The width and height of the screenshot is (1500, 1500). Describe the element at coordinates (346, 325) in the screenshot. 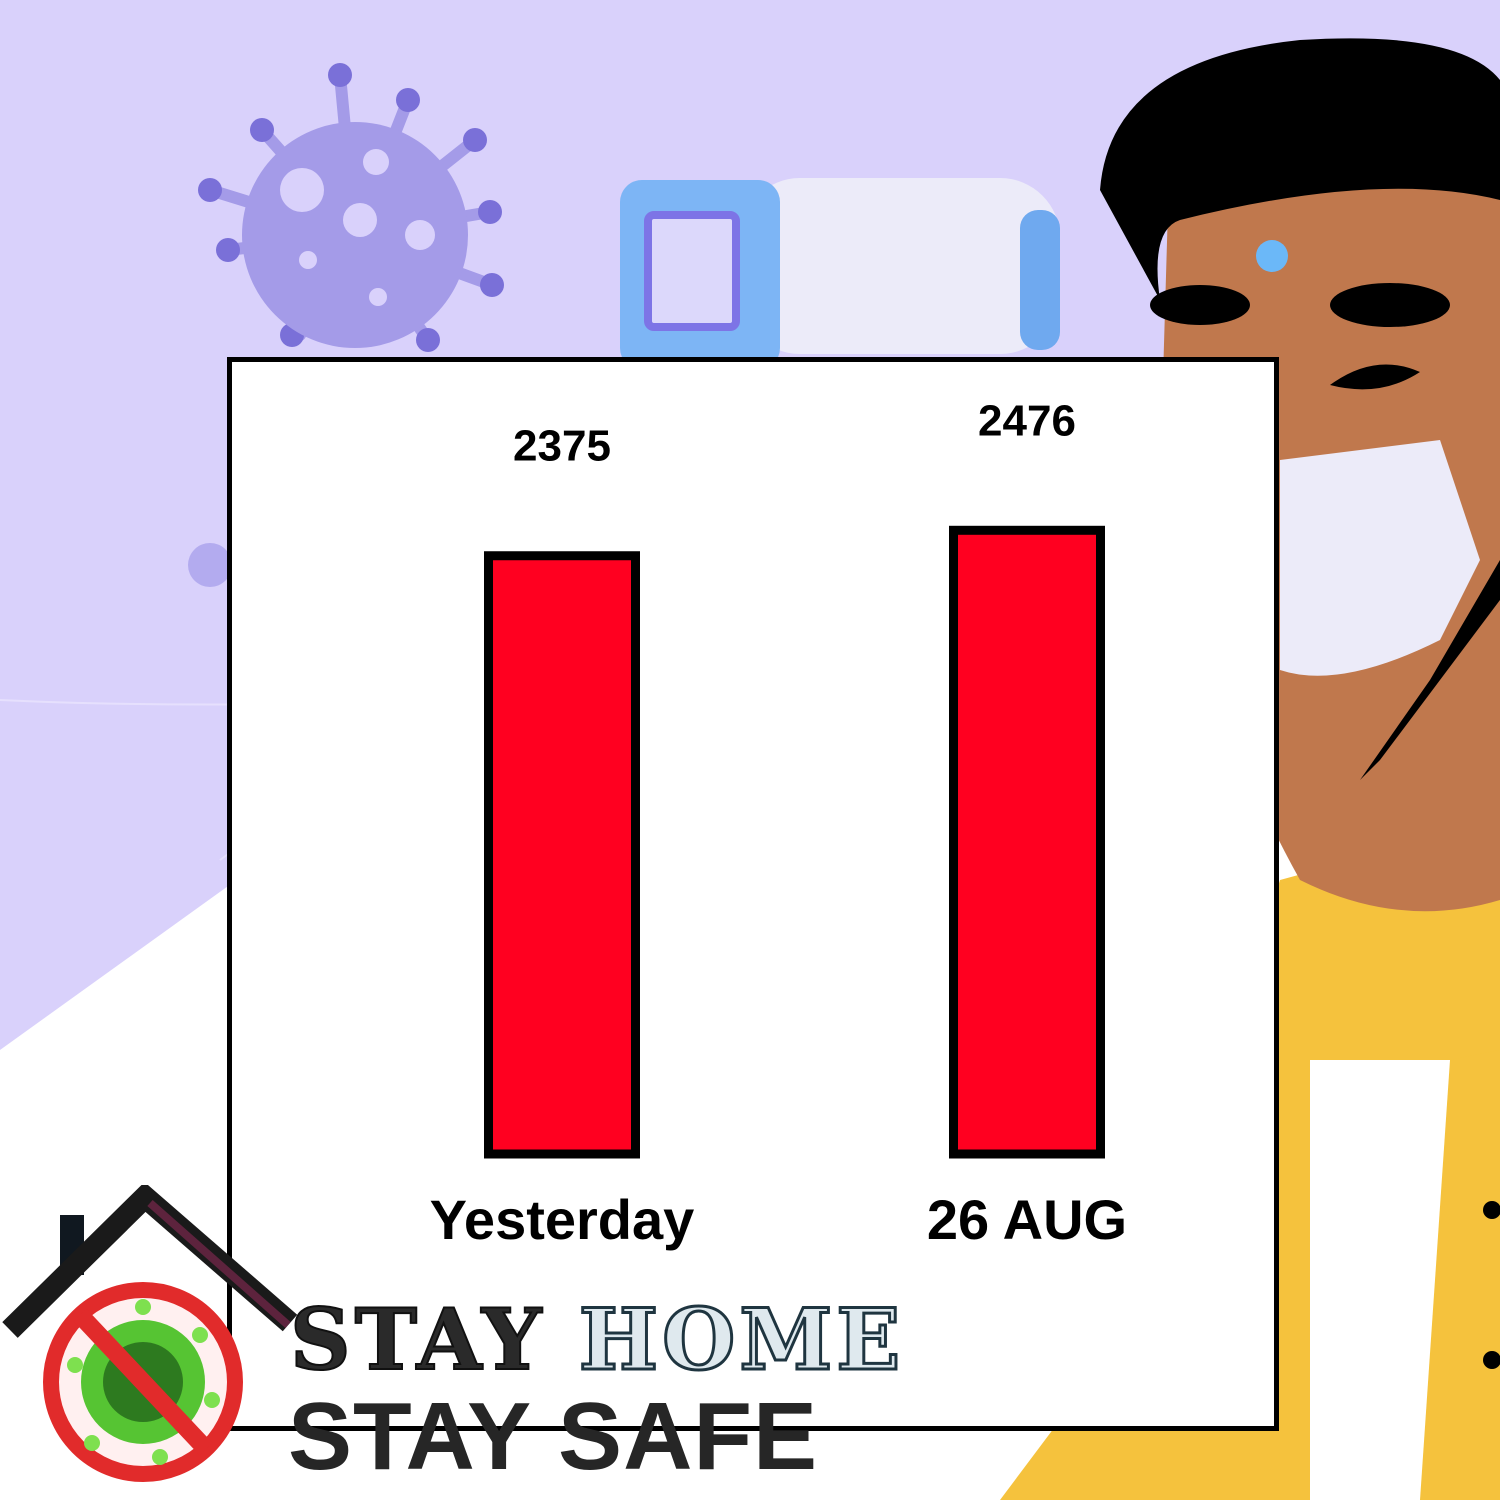

I see `virus-illustration` at that location.